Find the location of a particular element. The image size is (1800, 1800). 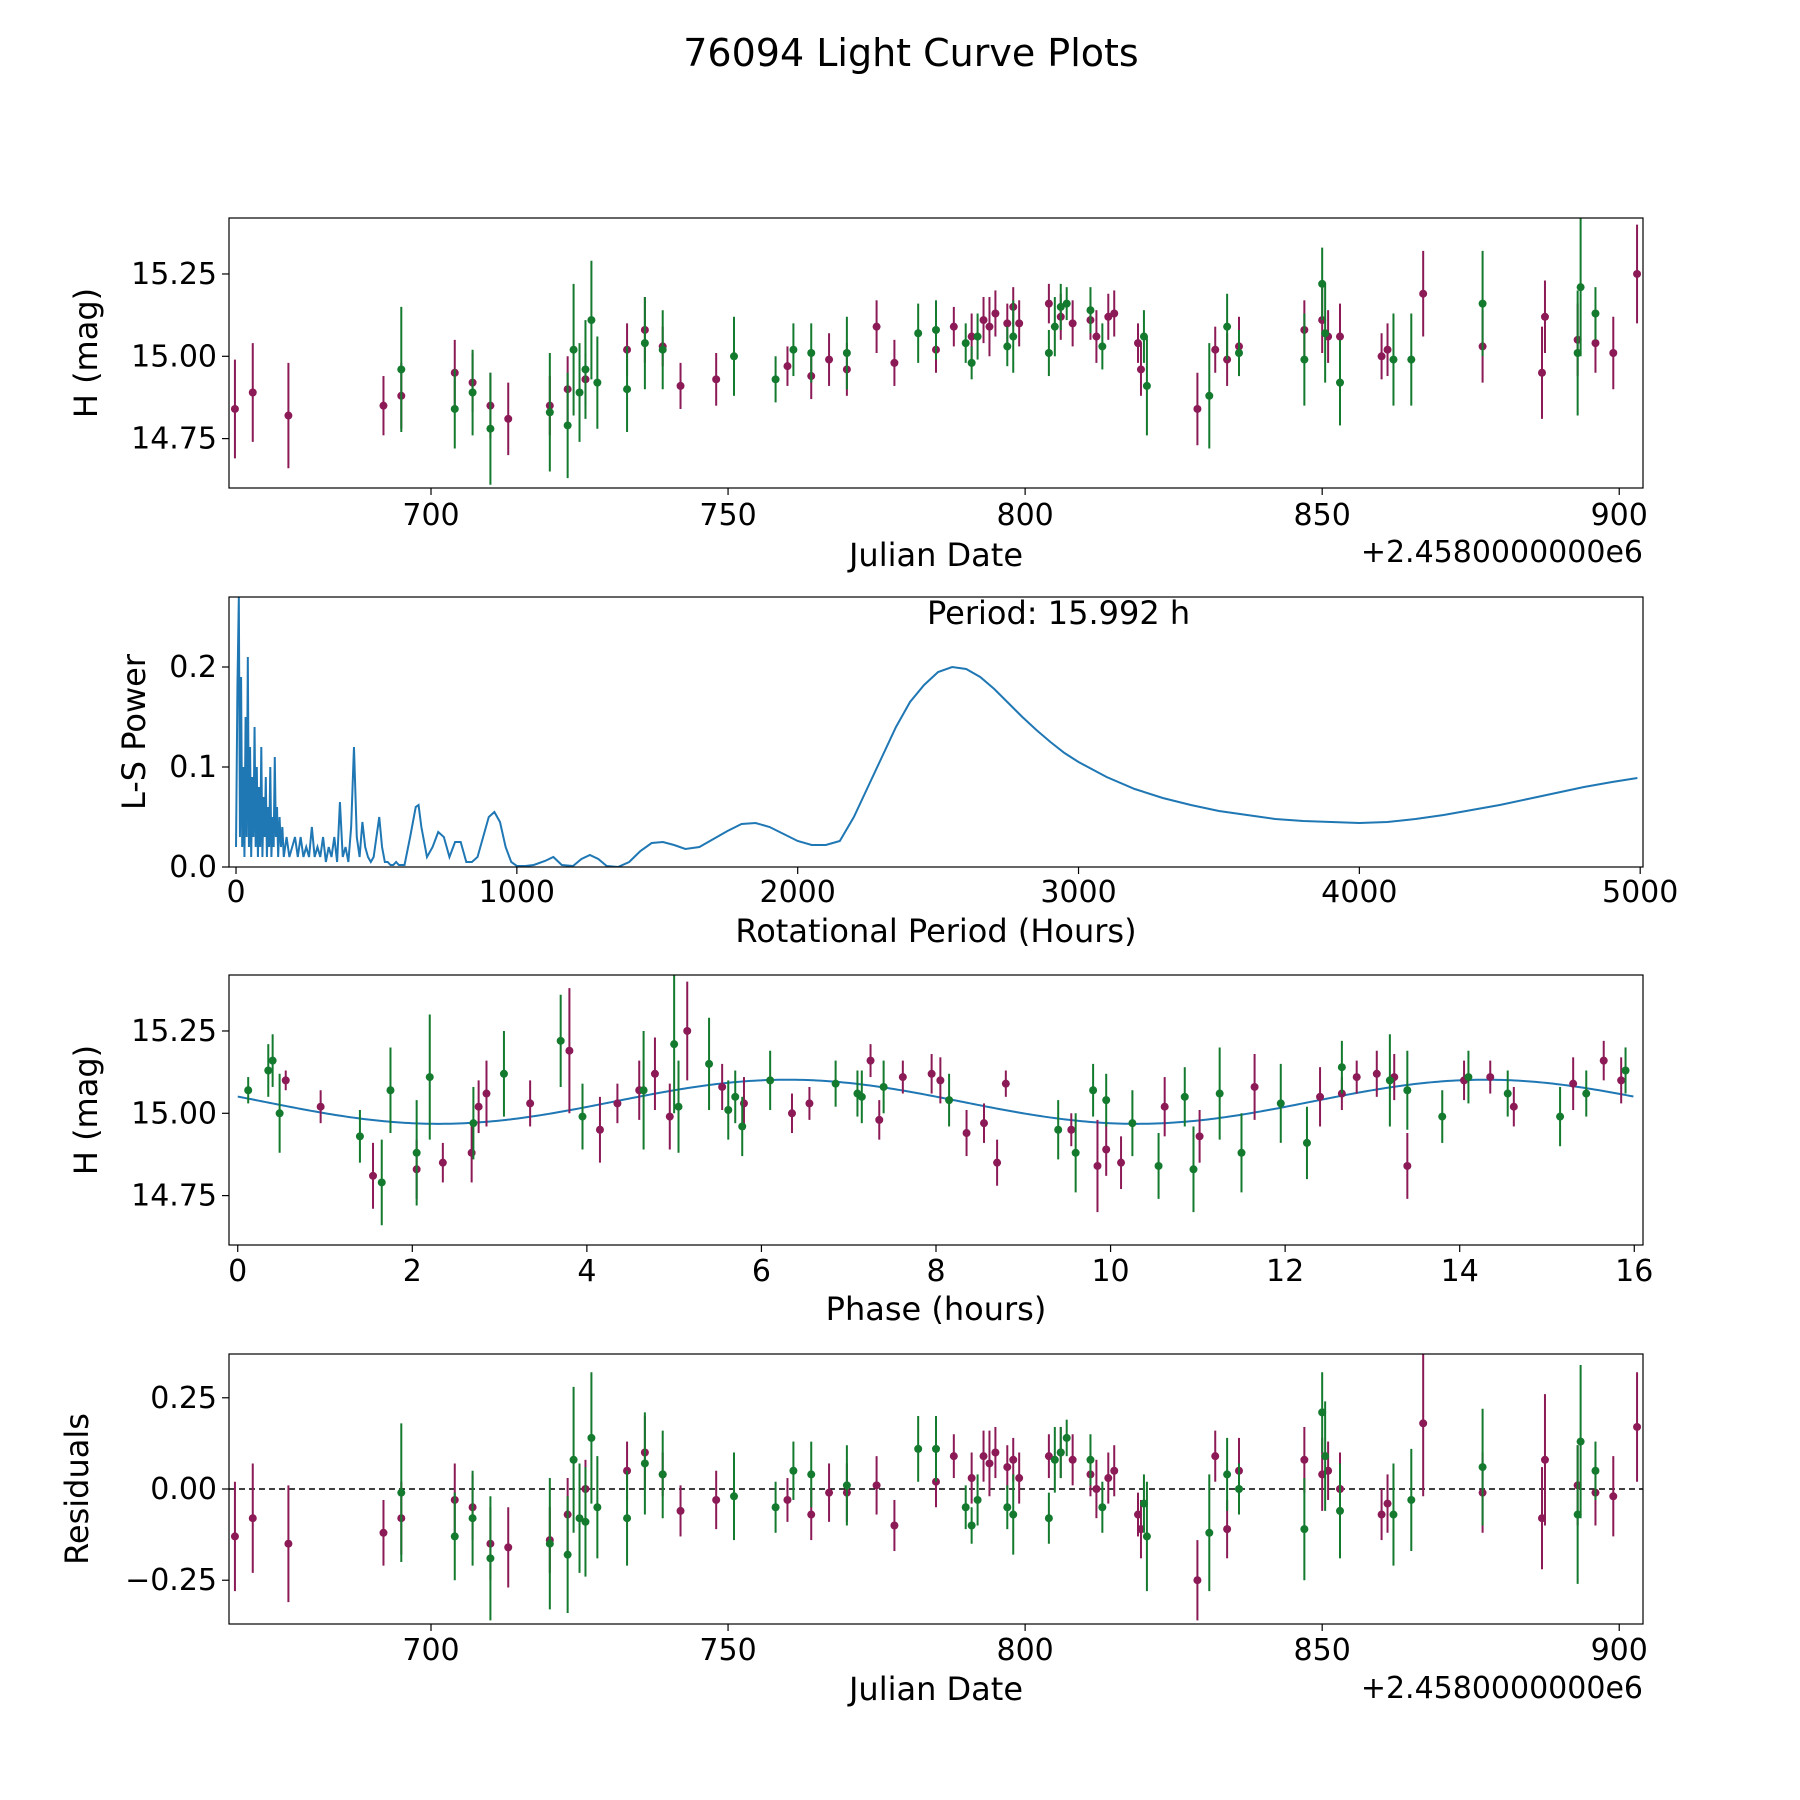

periodogram-plot-area is located at coordinates (936, 732).